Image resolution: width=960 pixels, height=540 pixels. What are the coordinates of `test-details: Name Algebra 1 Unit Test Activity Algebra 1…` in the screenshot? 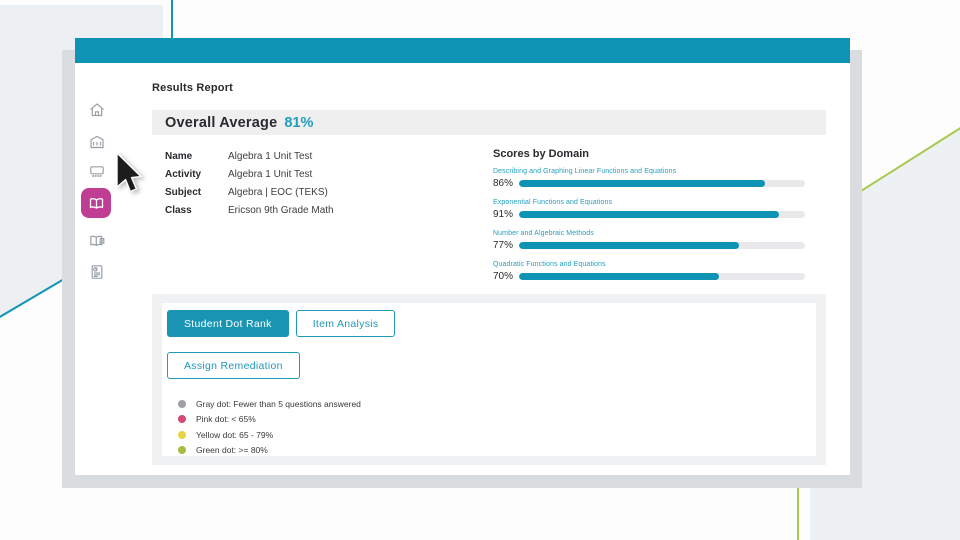 It's located at (249, 183).